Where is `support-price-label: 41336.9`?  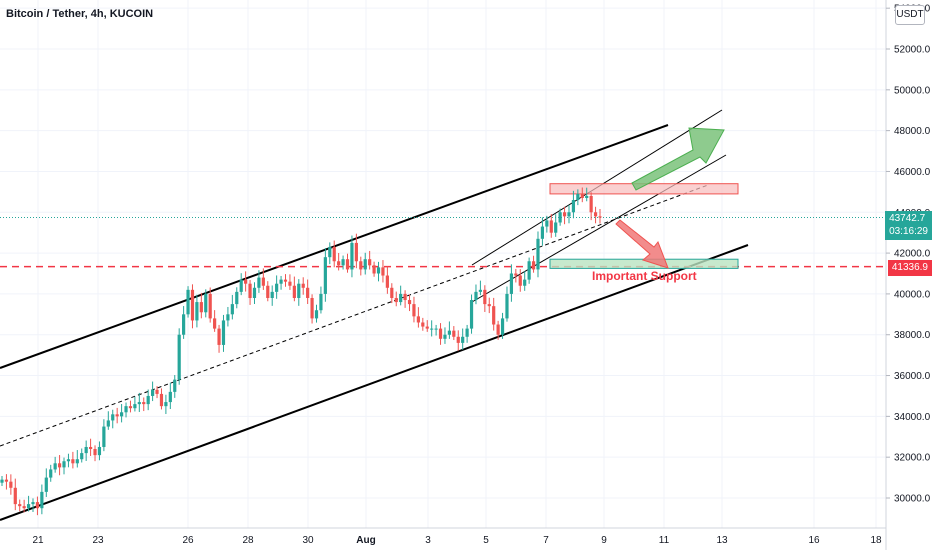
support-price-label: 41336.9 is located at coordinates (909, 268).